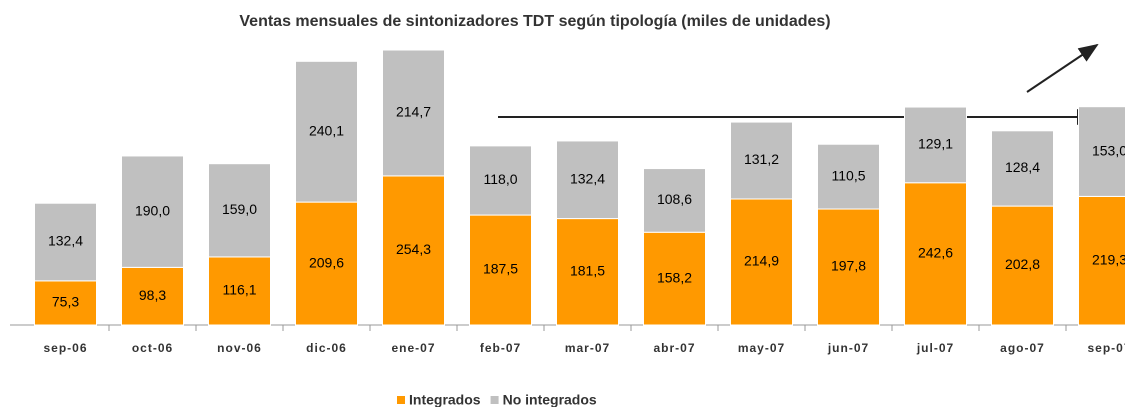 Image resolution: width=1125 pixels, height=407 pixels. I want to click on data-label: 75,3, so click(65, 302).